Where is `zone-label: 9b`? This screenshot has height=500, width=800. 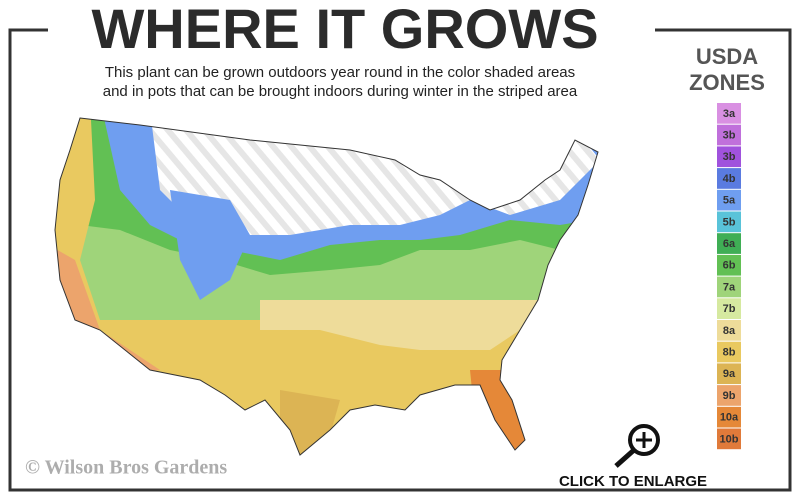
zone-label: 9b is located at coordinates (729, 396).